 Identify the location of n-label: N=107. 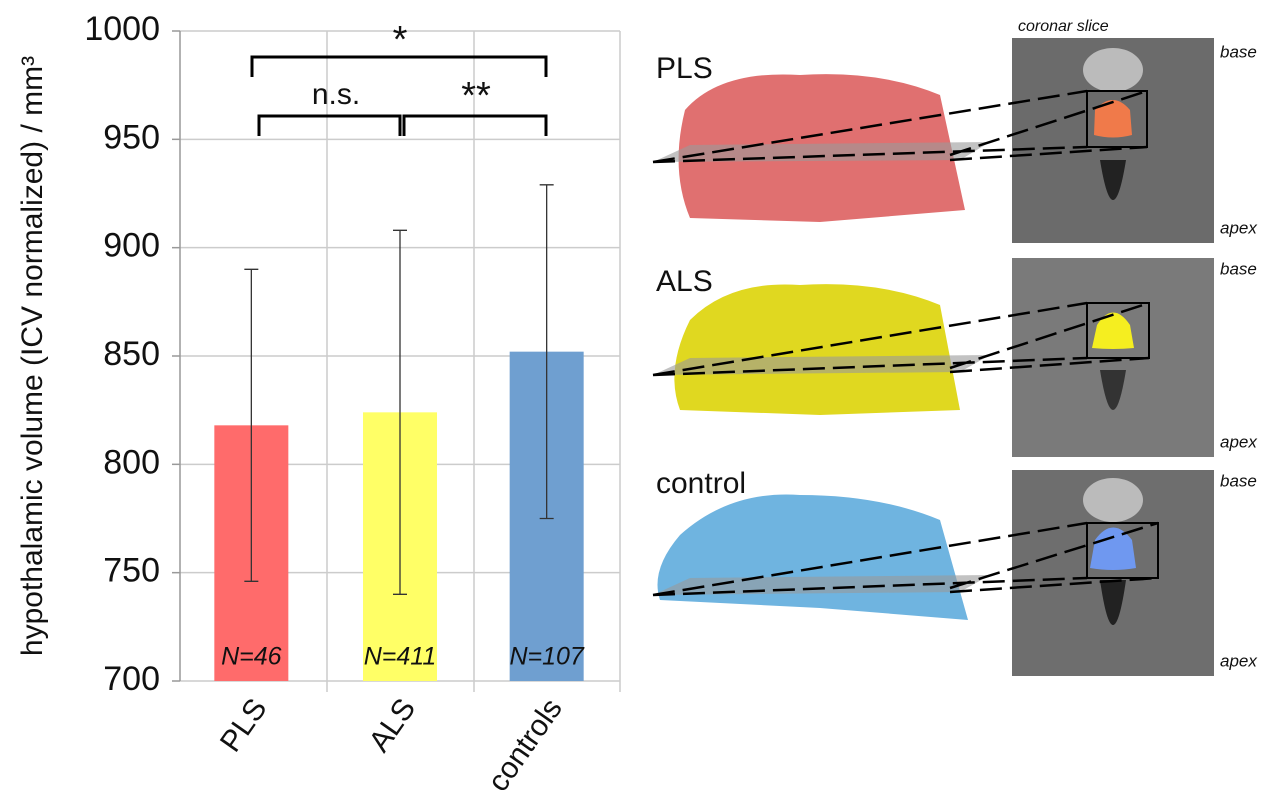
(546, 657).